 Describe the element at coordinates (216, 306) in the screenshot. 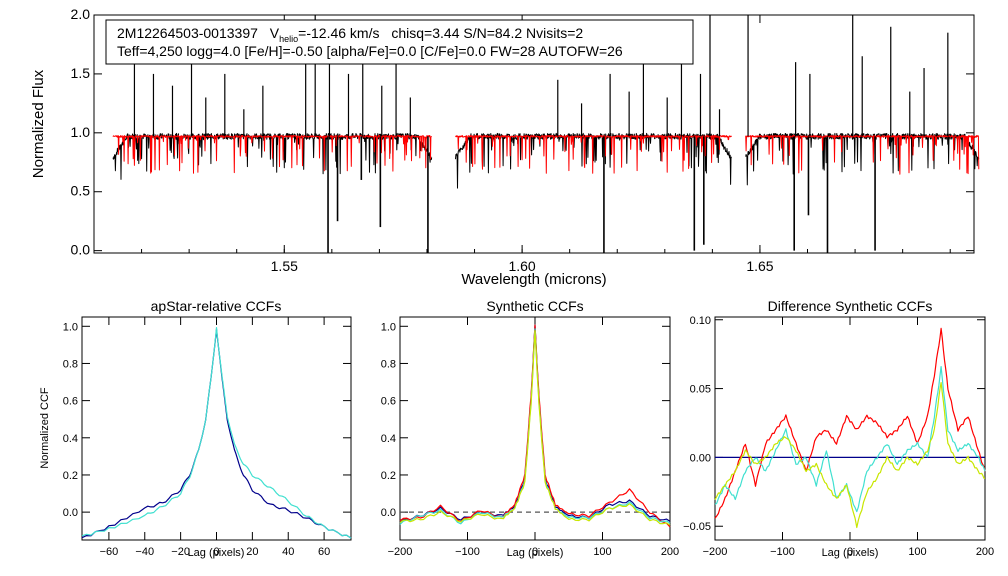

I see `apstar-ccf-title: apStar-relative CCFs` at that location.